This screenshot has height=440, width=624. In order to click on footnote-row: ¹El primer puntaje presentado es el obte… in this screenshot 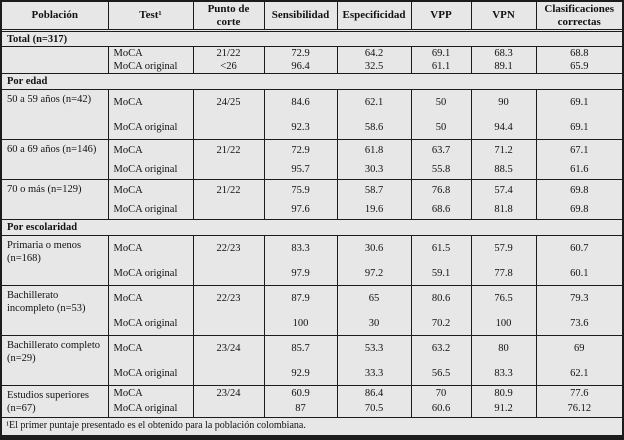, I will do `click(312, 425)`.